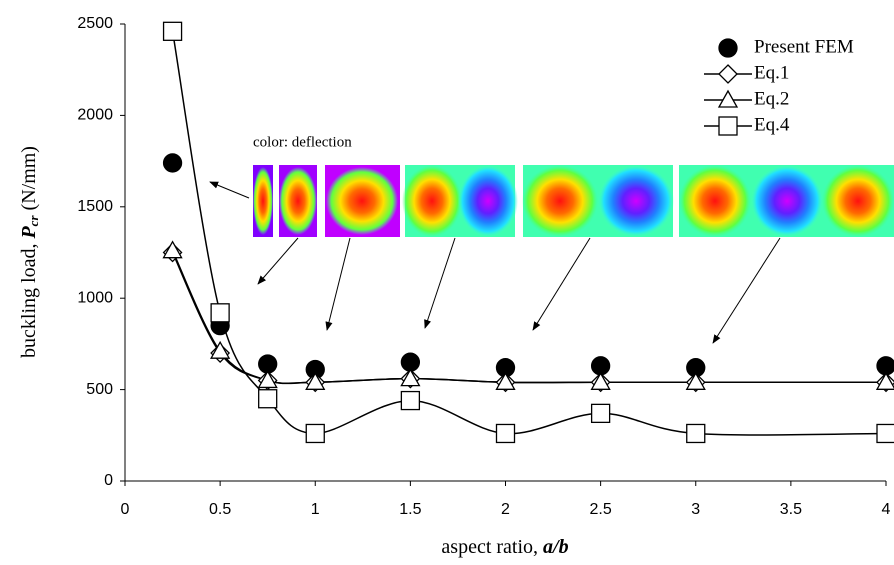  I want to click on x-title-symbol: a/b, so click(556, 547).